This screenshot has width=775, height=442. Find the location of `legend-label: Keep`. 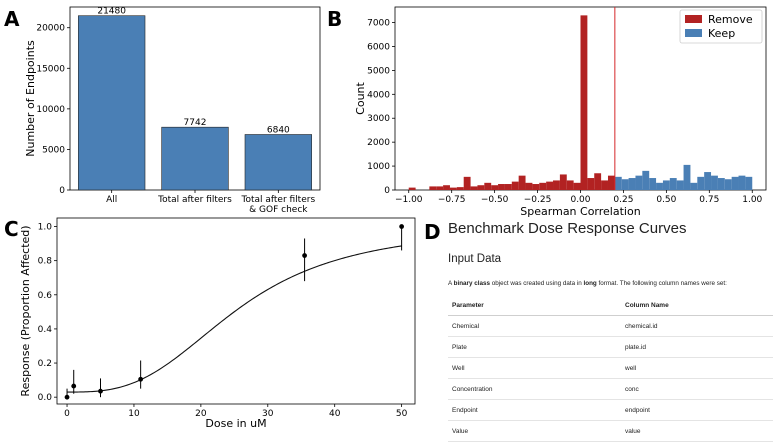

legend-label: Keep is located at coordinates (721, 33).